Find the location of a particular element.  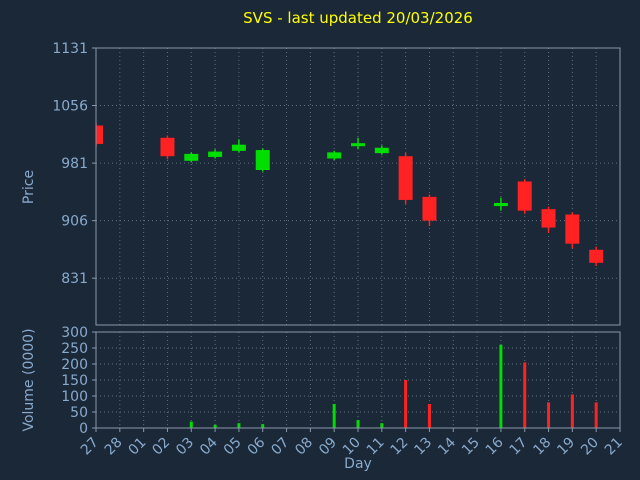

price-tick-label: 831 is located at coordinates (74, 279).